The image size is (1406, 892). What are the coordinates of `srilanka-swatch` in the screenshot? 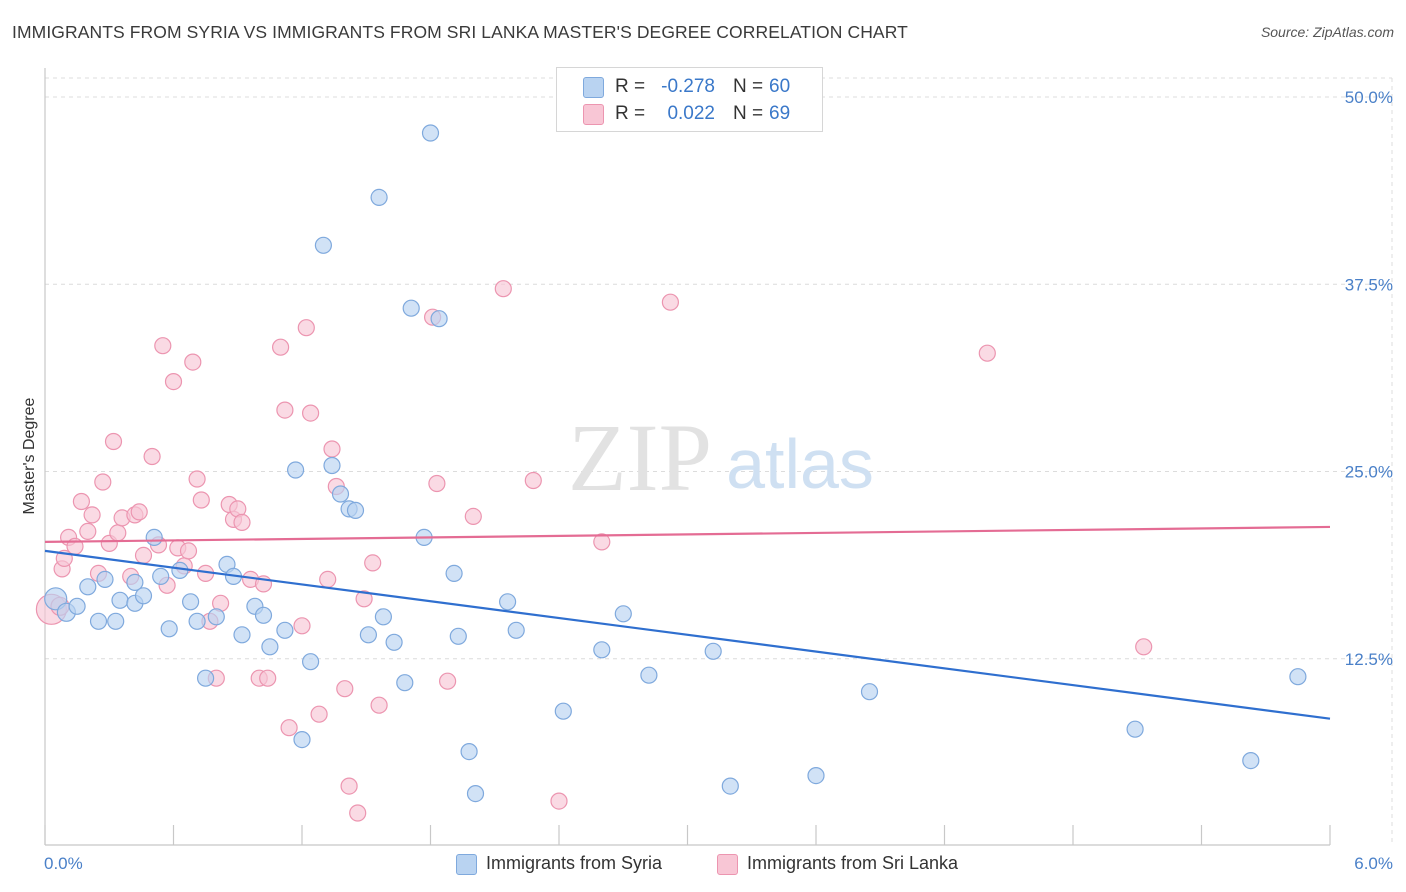 It's located at (593, 114).